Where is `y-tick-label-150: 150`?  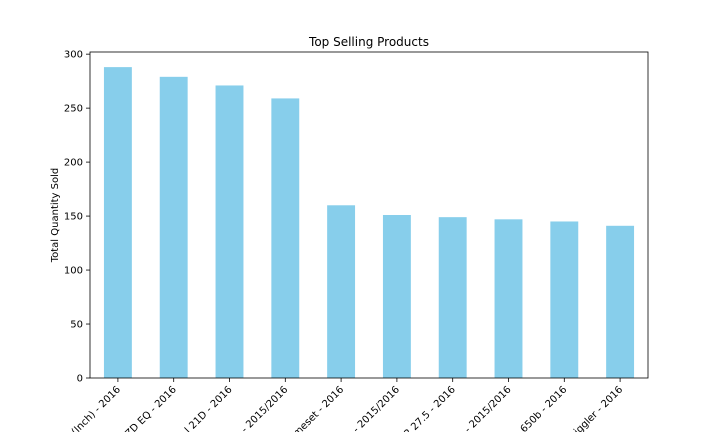
y-tick-label-150: 150 is located at coordinates (73, 217).